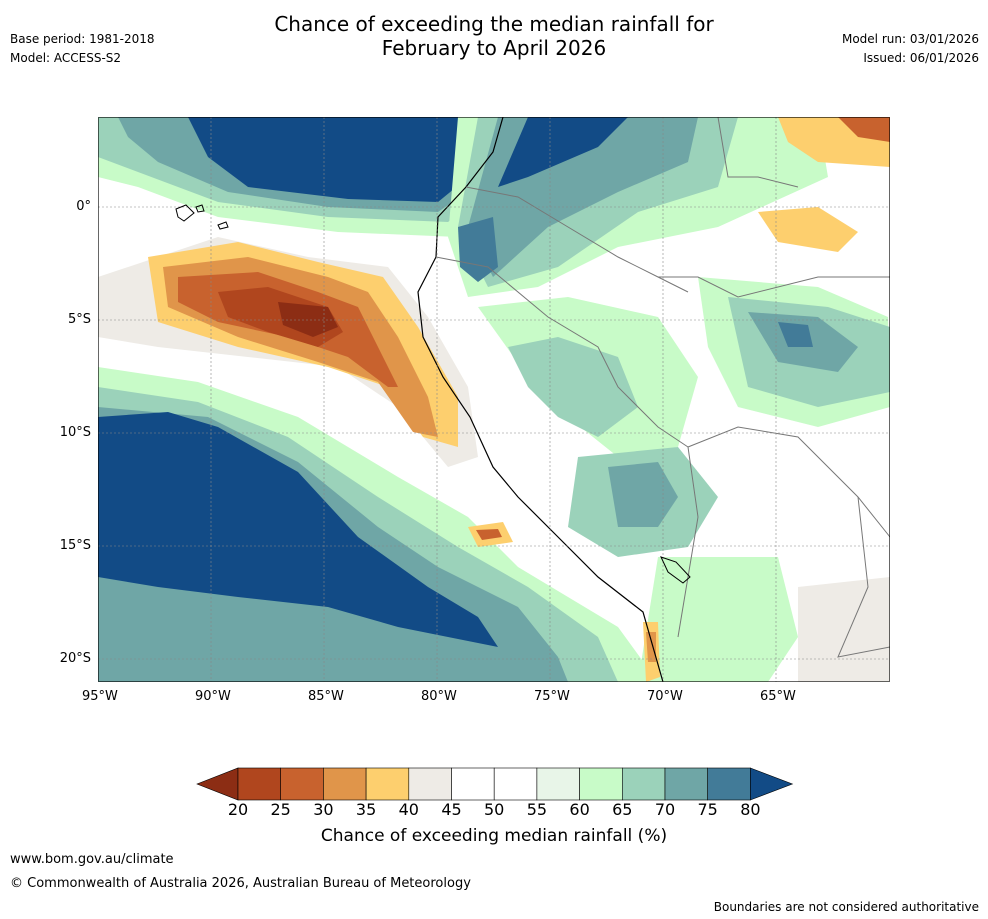 This screenshot has width=988, height=919. I want to click on colorbar-tick-label: 45, so click(451, 809).